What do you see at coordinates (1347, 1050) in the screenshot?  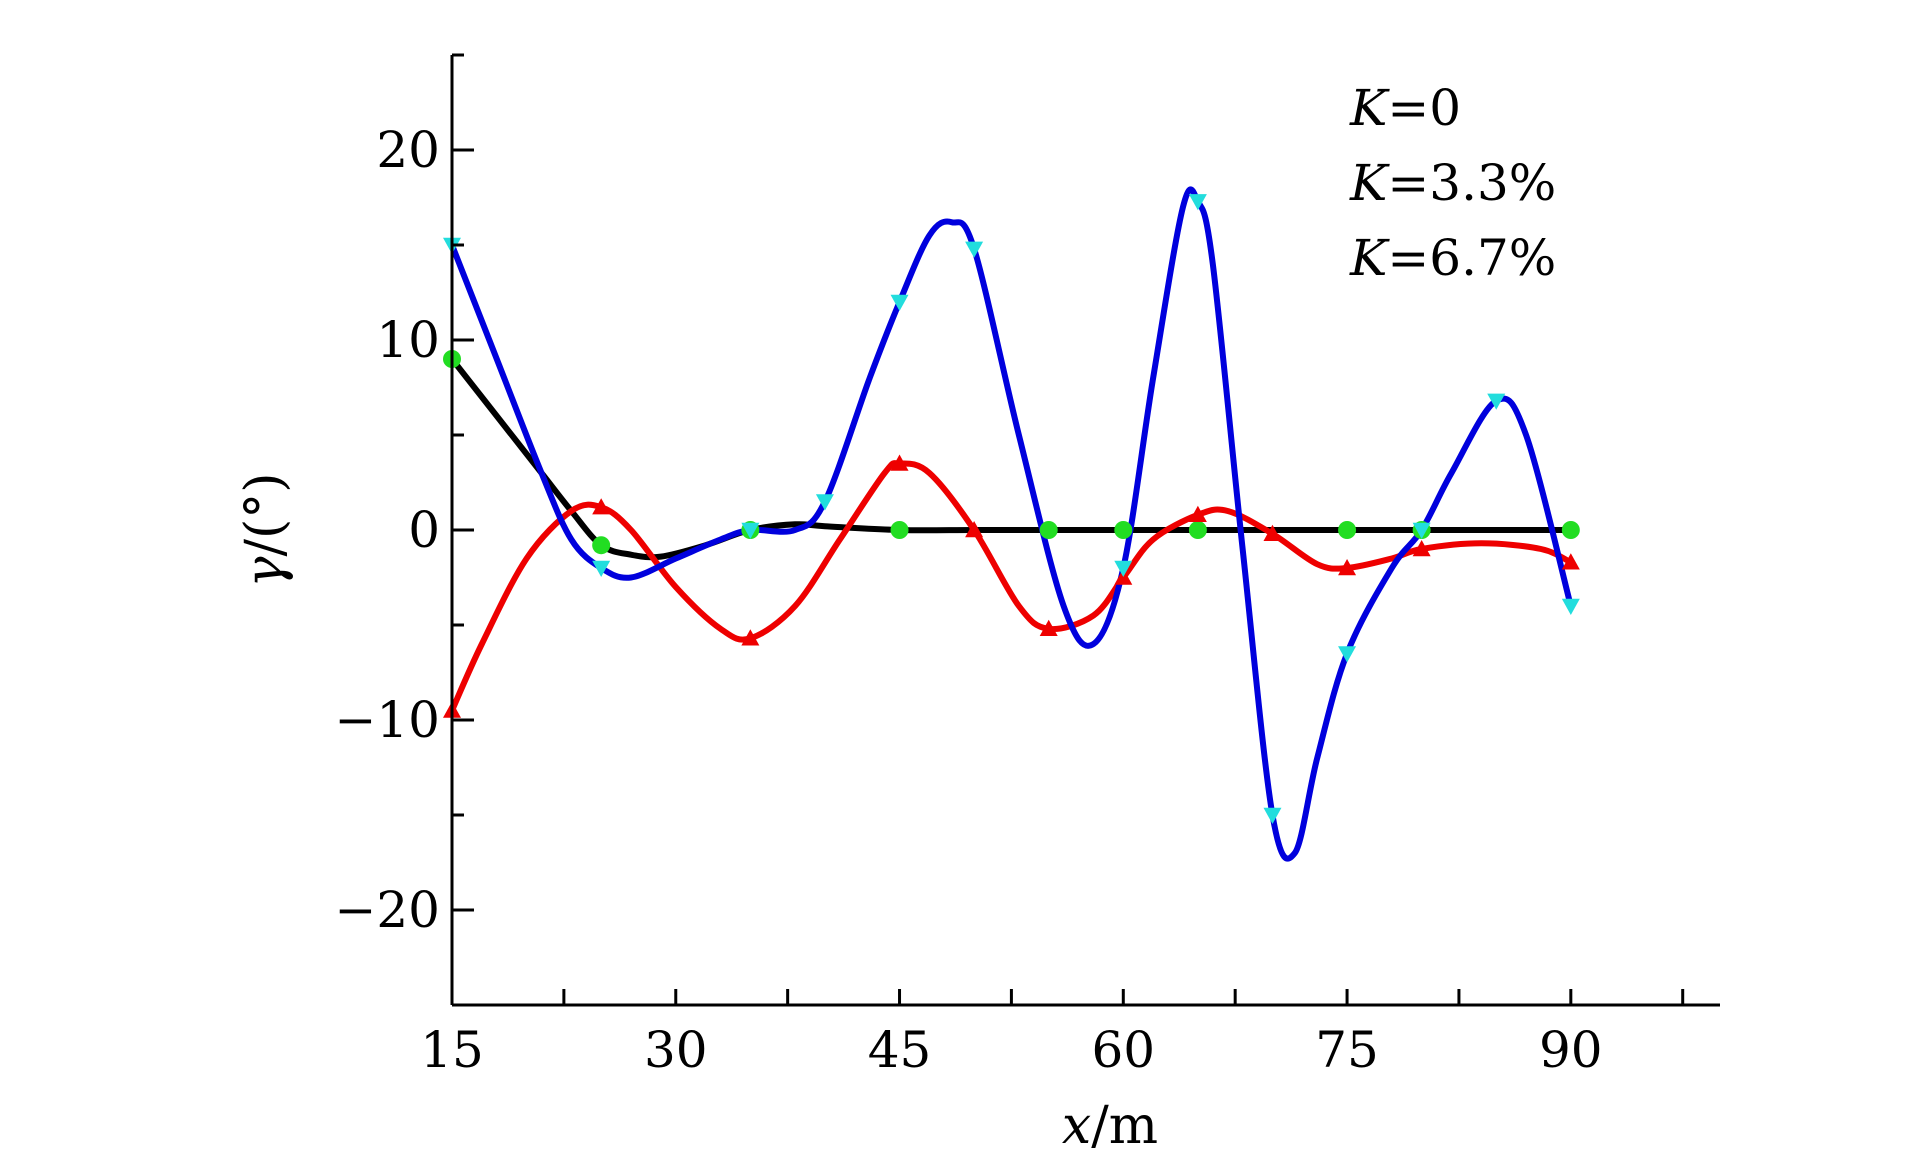 I see `x-tick-label: 75` at bounding box center [1347, 1050].